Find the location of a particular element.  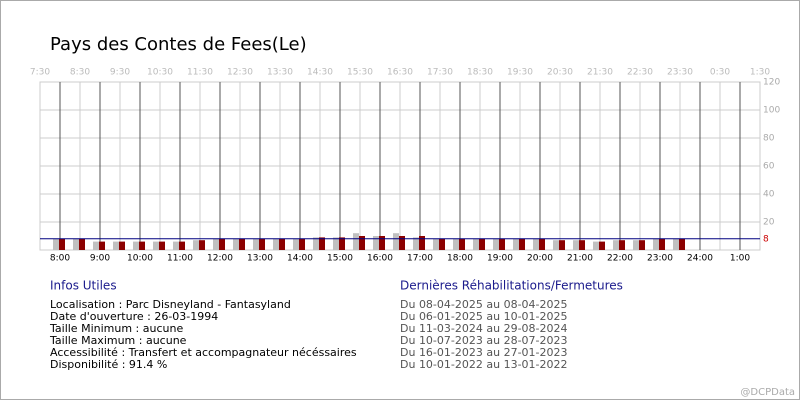

x-tick-label: 15:00 is located at coordinates (340, 259).